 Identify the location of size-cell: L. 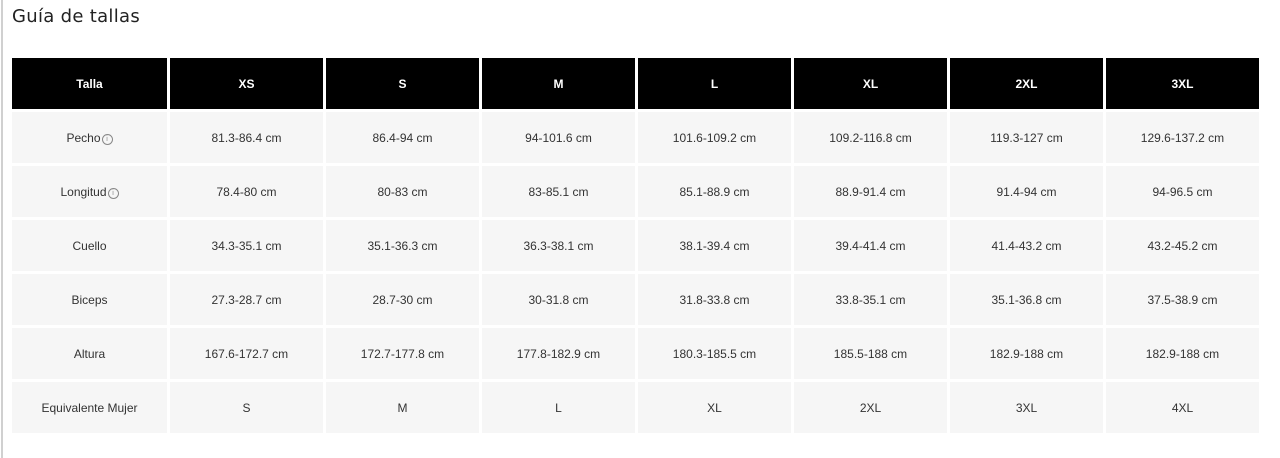
(558, 407).